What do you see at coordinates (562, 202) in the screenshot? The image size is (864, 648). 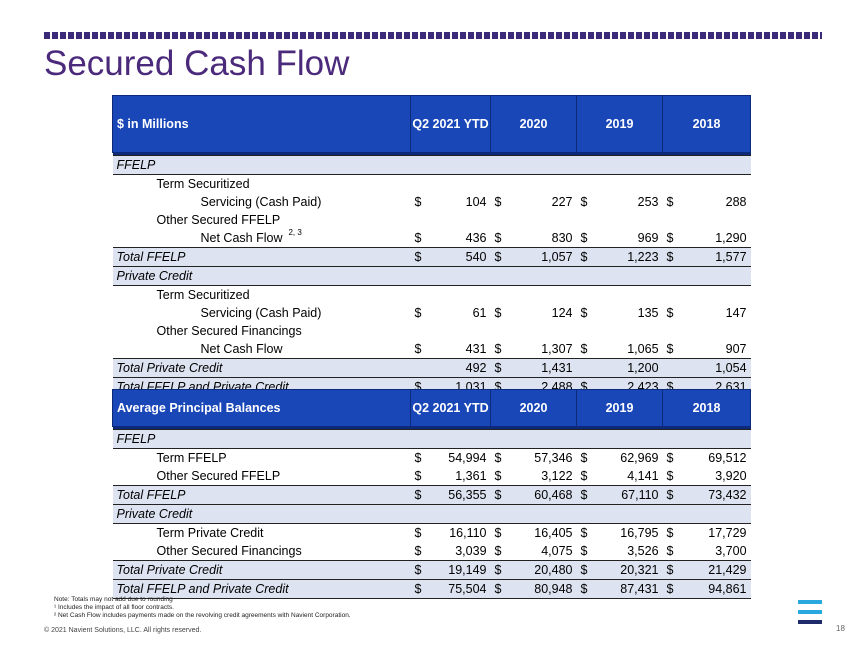 I see `cell-value: 227` at bounding box center [562, 202].